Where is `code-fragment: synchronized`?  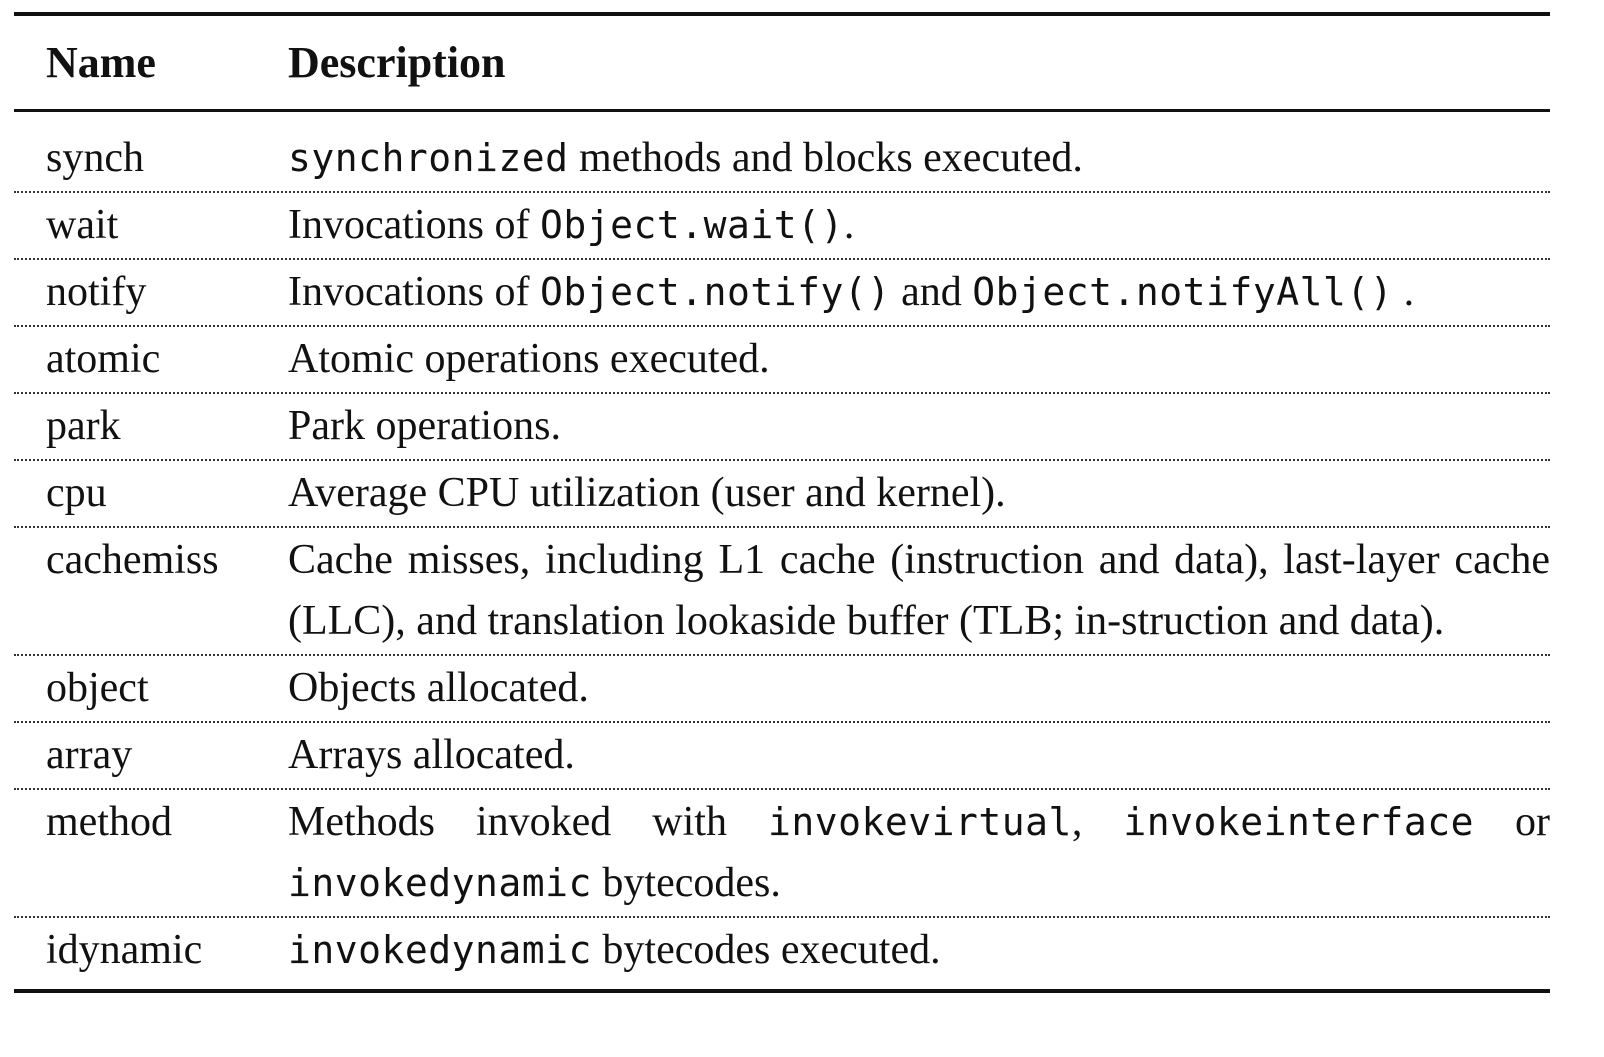 code-fragment: synchronized is located at coordinates (428, 158).